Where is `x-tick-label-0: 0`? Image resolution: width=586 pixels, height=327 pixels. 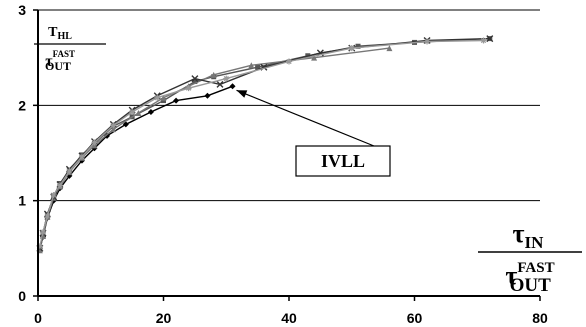 x-tick-label-0: 0 is located at coordinates (38, 318).